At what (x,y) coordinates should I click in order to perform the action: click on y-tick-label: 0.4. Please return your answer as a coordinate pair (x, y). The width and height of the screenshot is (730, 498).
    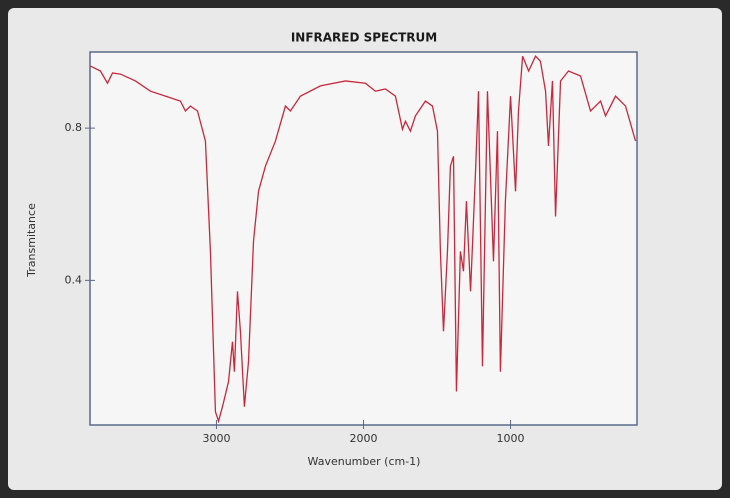
    Looking at the image, I should click on (74, 279).